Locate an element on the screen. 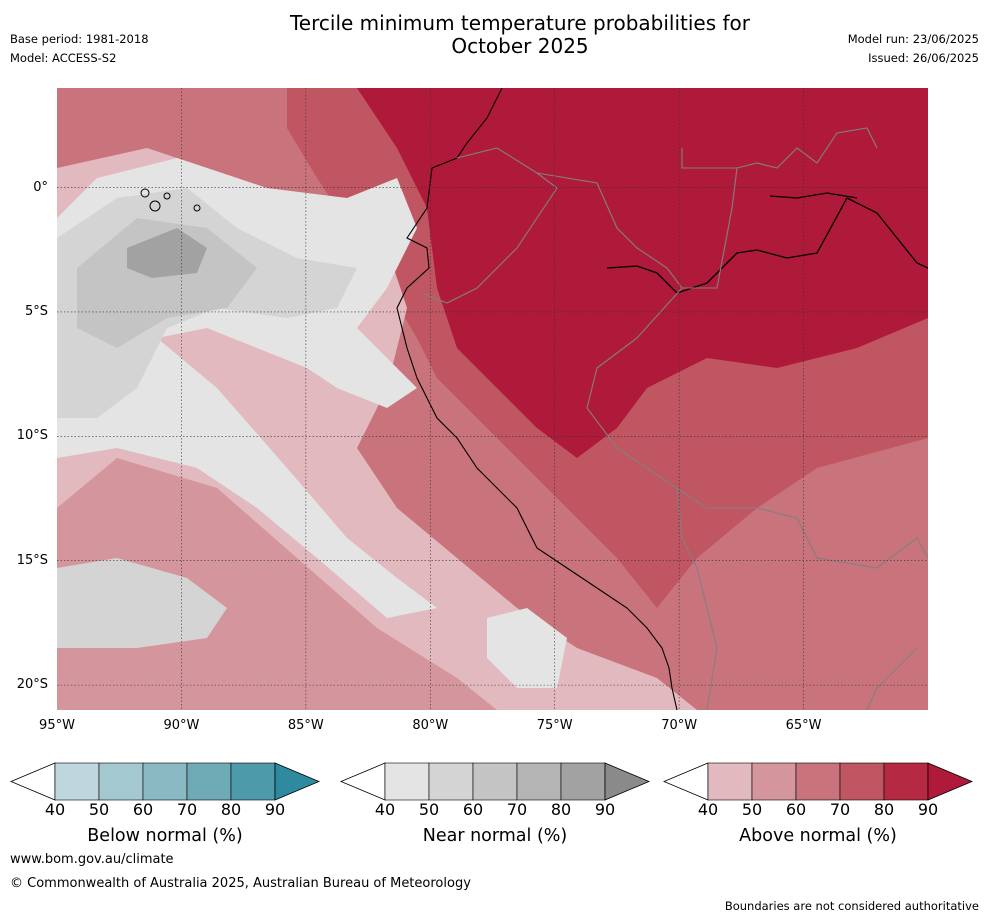 The width and height of the screenshot is (988, 919). longitude-label: 95°W is located at coordinates (57, 725).